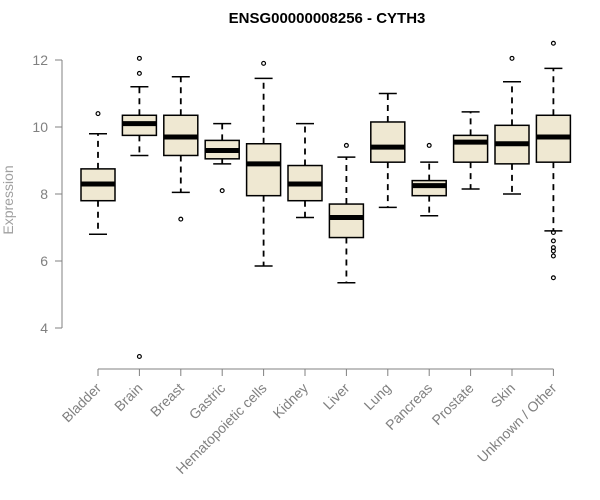 The height and width of the screenshot is (500, 600). Describe the element at coordinates (44, 194) in the screenshot. I see `y-tick-label: 8` at that location.